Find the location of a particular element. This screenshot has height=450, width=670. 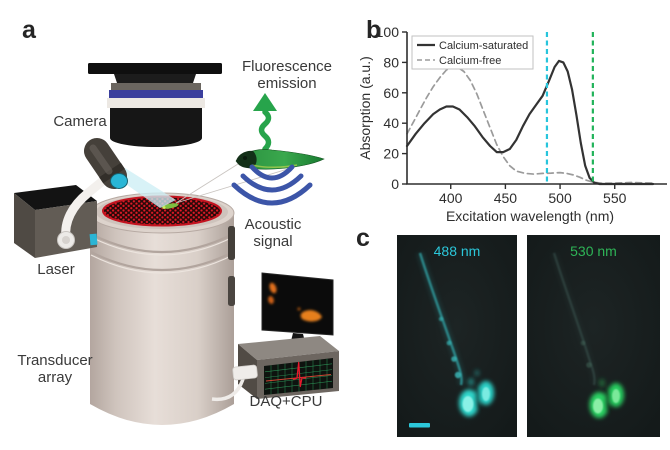

y-tick-label: 0 is located at coordinates (395, 184).